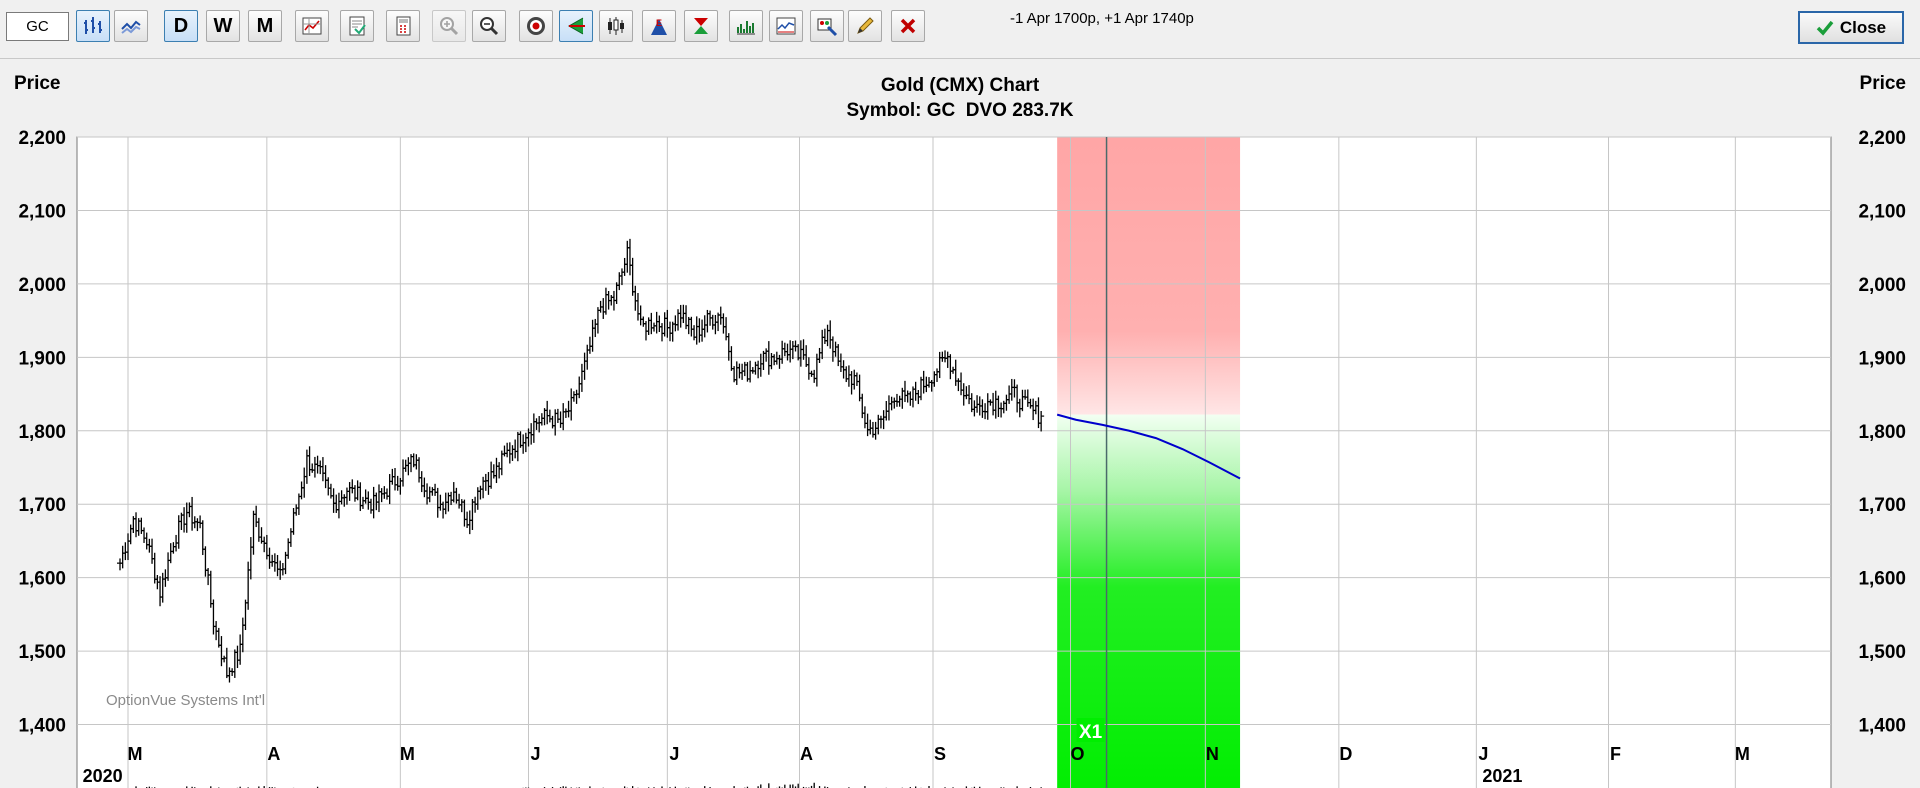 The width and height of the screenshot is (1920, 788). I want to click on y-tick-label-right: 1,900, so click(1882, 358).